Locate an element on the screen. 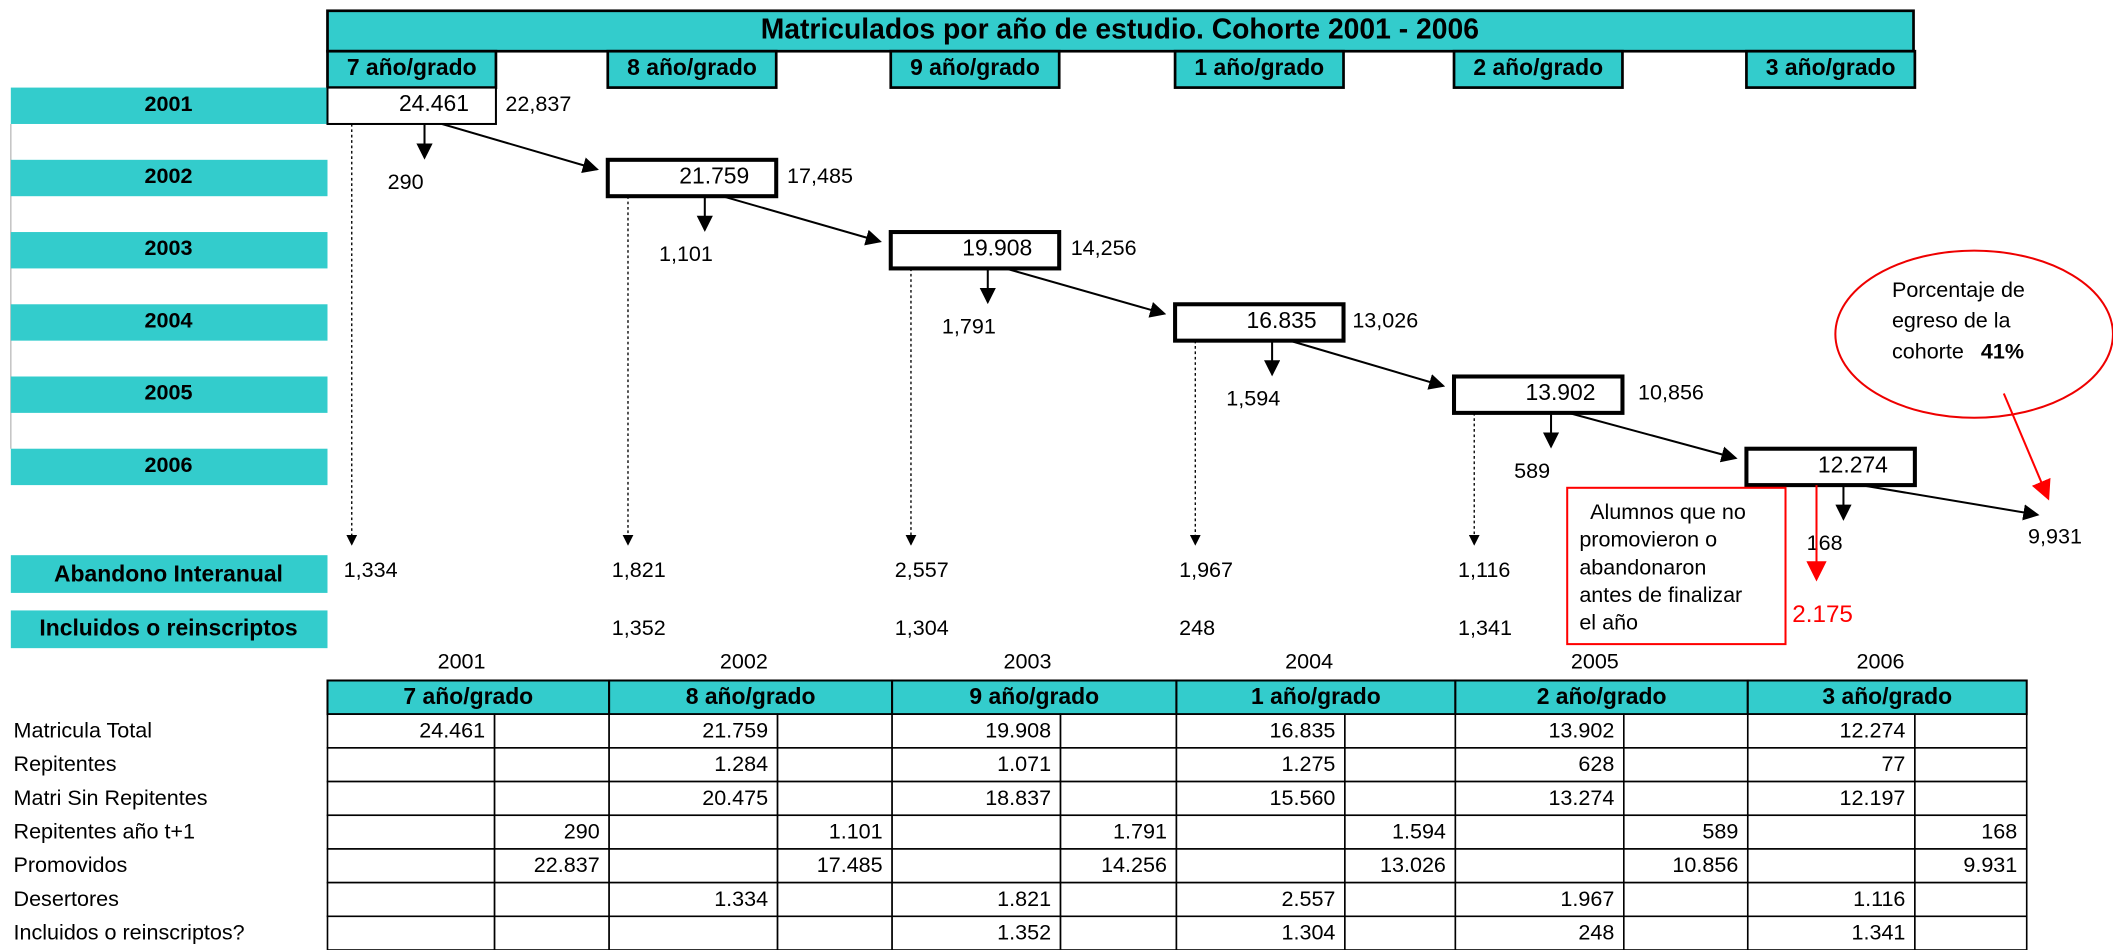 The image size is (2113, 950). cell-value: 1.275 is located at coordinates (1309, 763).